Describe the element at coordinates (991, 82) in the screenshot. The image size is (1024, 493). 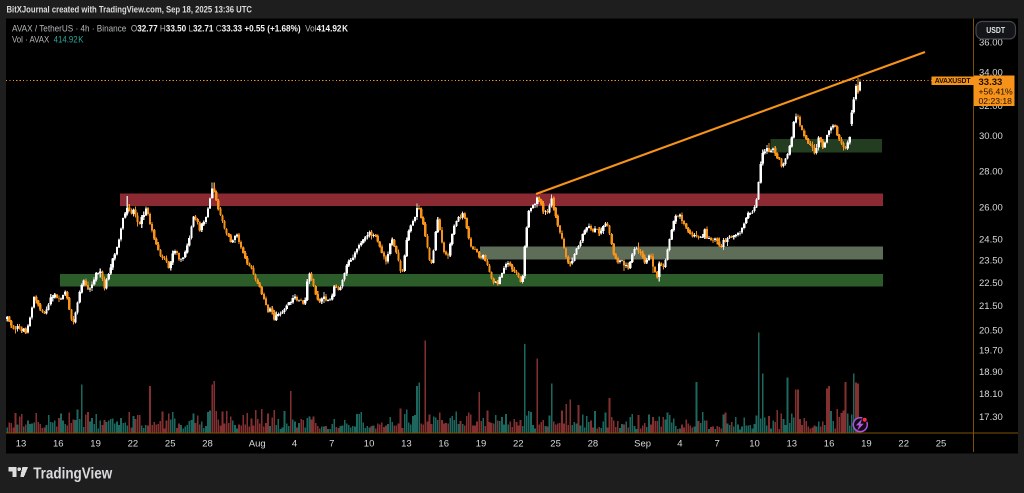
I see `svg-text: 33.33` at that location.